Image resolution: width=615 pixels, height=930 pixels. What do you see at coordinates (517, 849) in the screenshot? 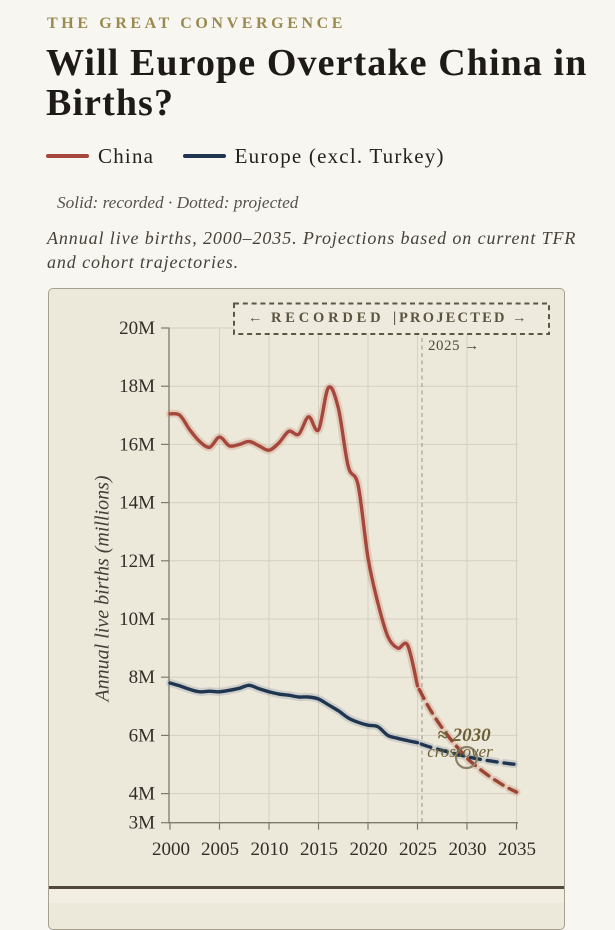
I see `svg-text: 2035` at bounding box center [517, 849].